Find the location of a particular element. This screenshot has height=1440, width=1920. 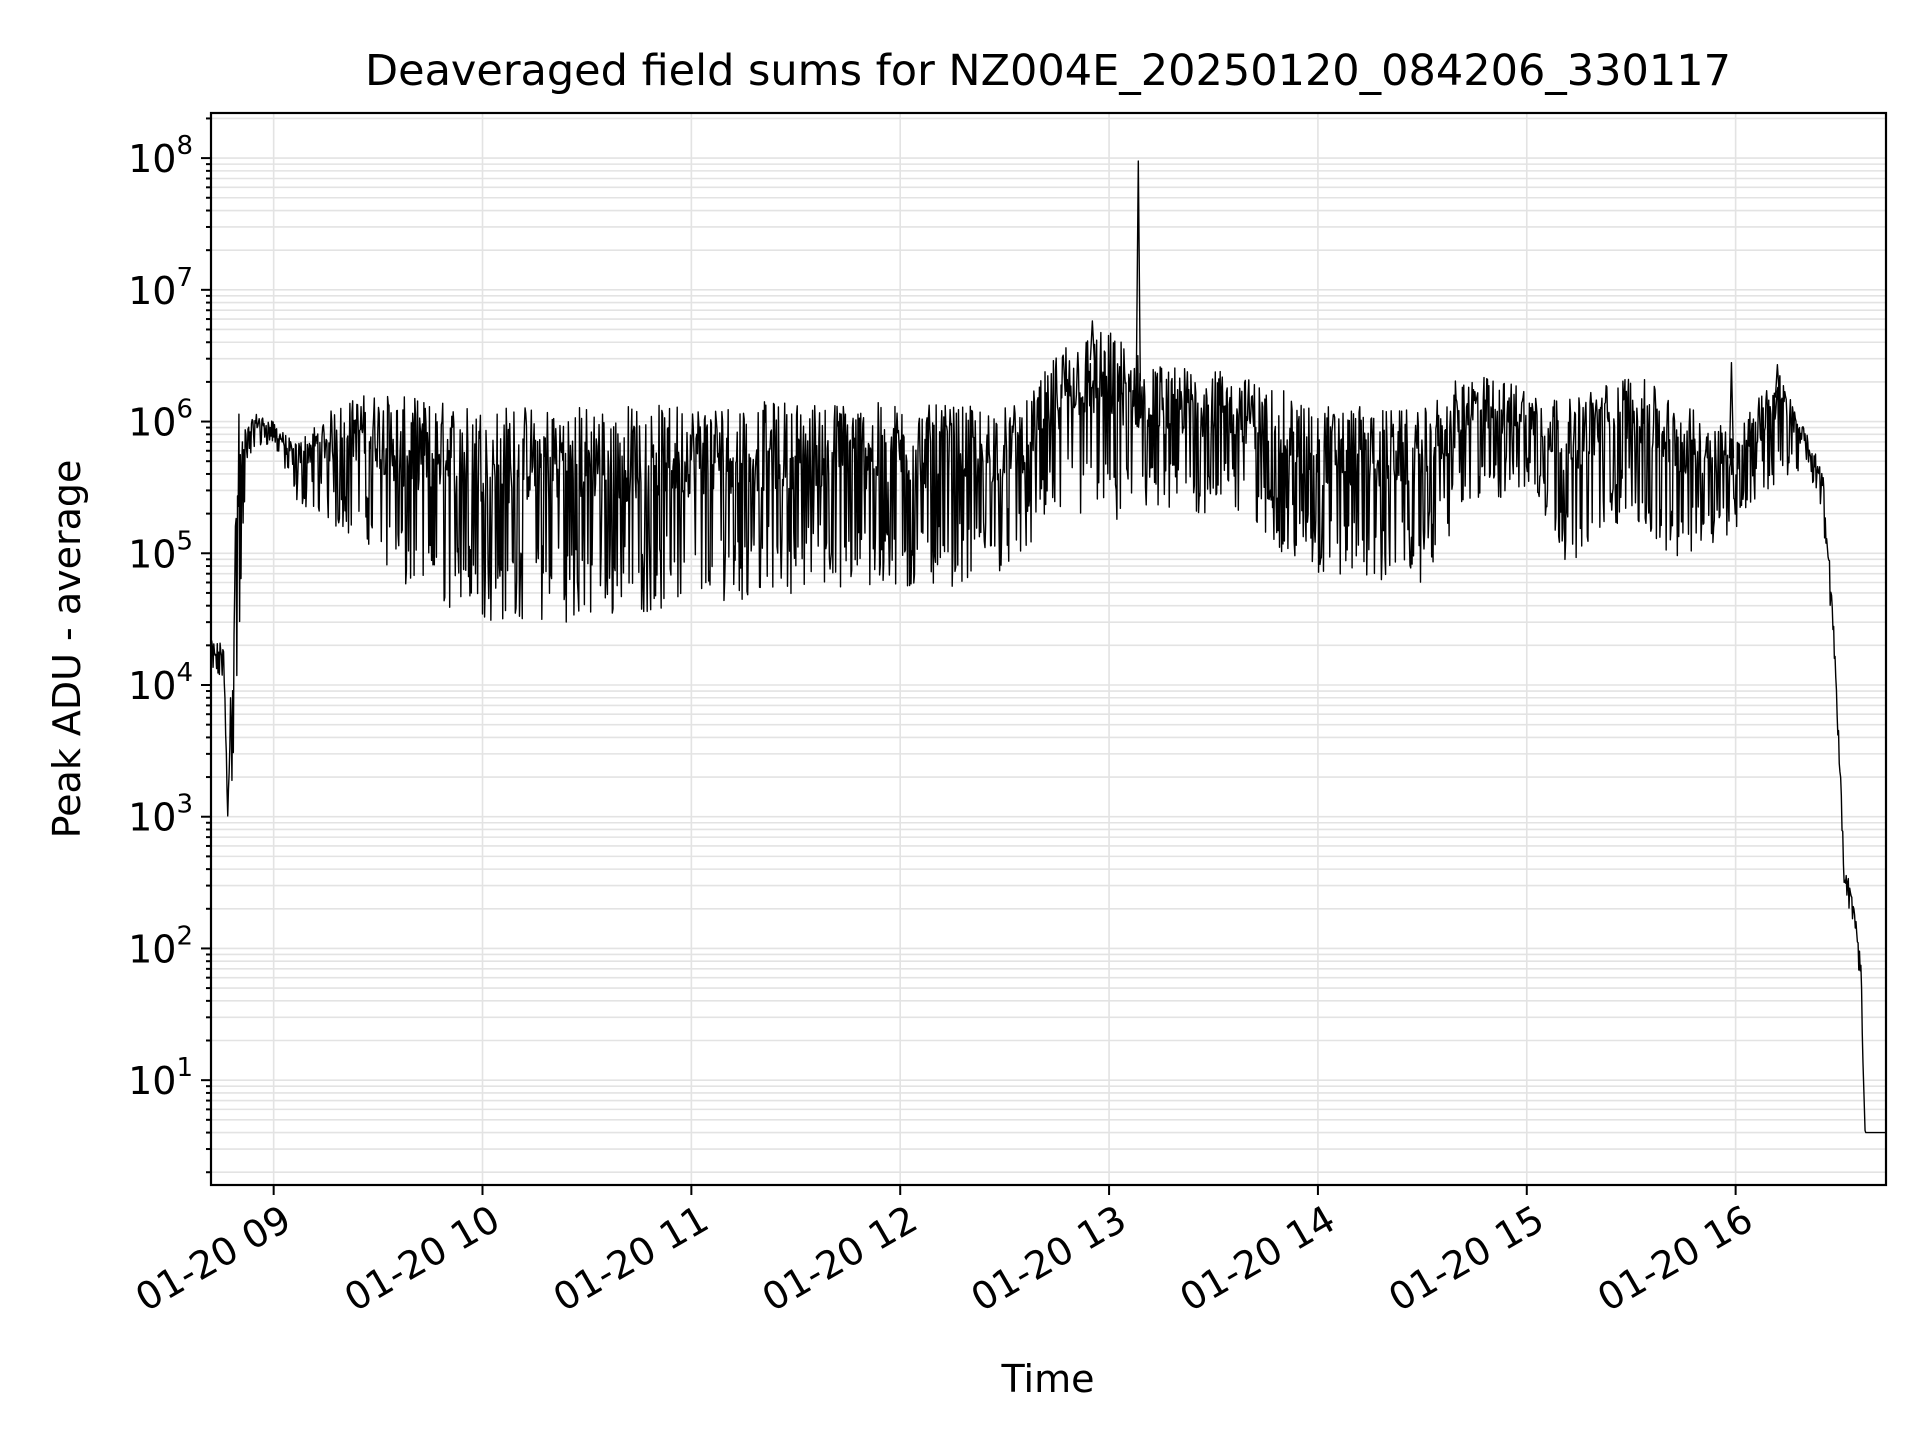

y-tick-label-exponent: 5 is located at coordinates (184, 541).